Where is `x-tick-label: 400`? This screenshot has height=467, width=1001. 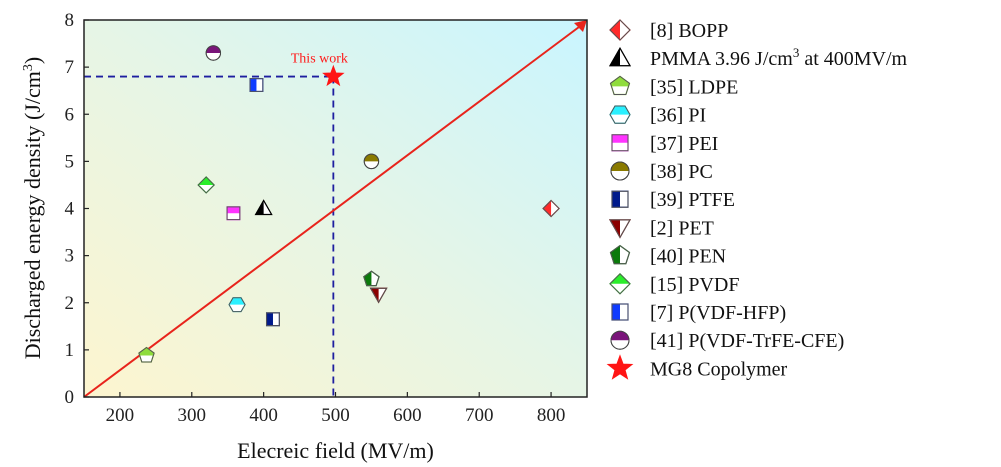 x-tick-label: 400 is located at coordinates (263, 415).